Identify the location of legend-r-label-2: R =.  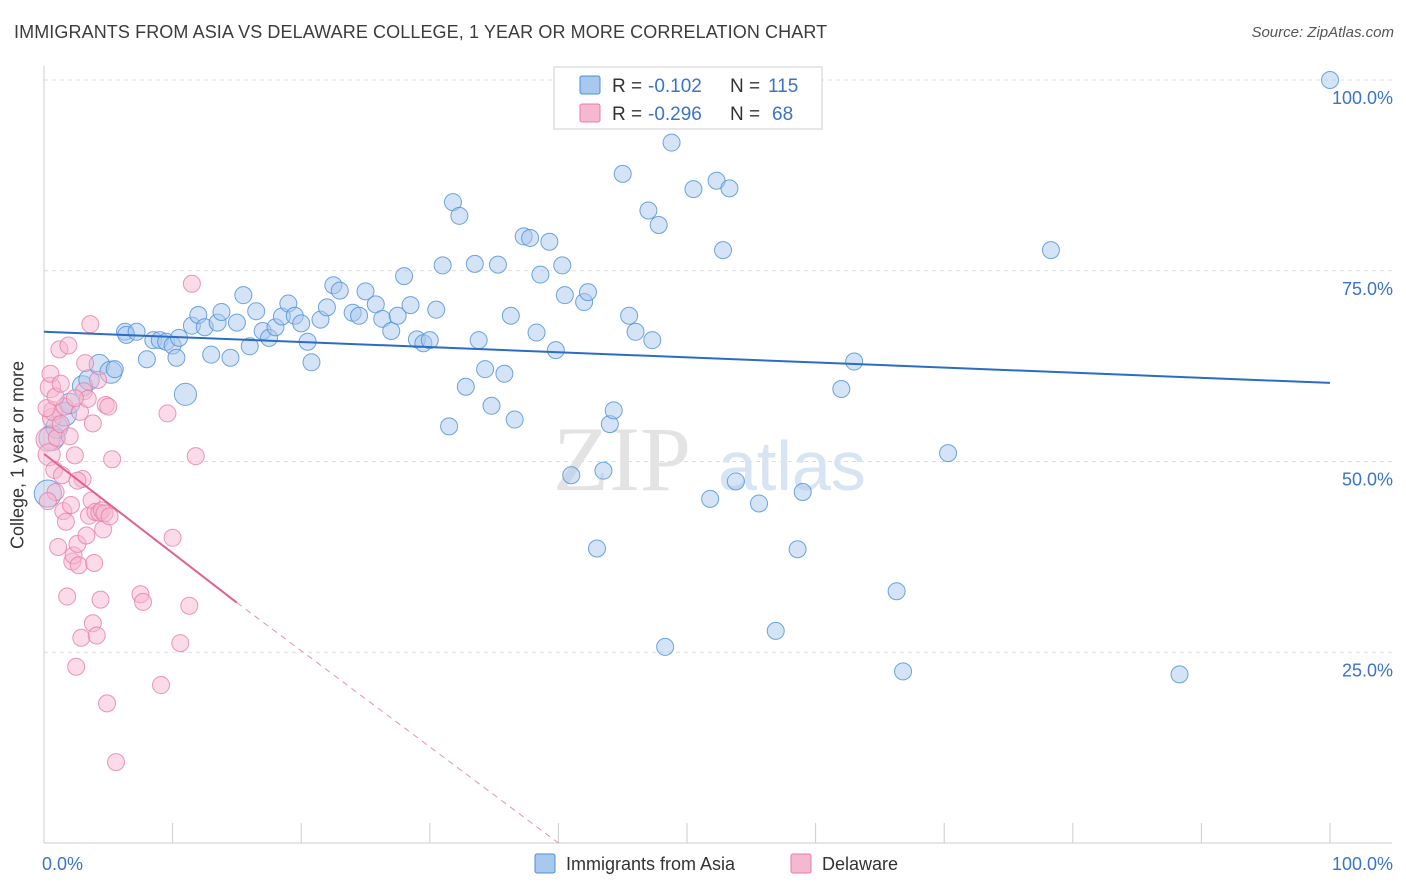
(627, 114).